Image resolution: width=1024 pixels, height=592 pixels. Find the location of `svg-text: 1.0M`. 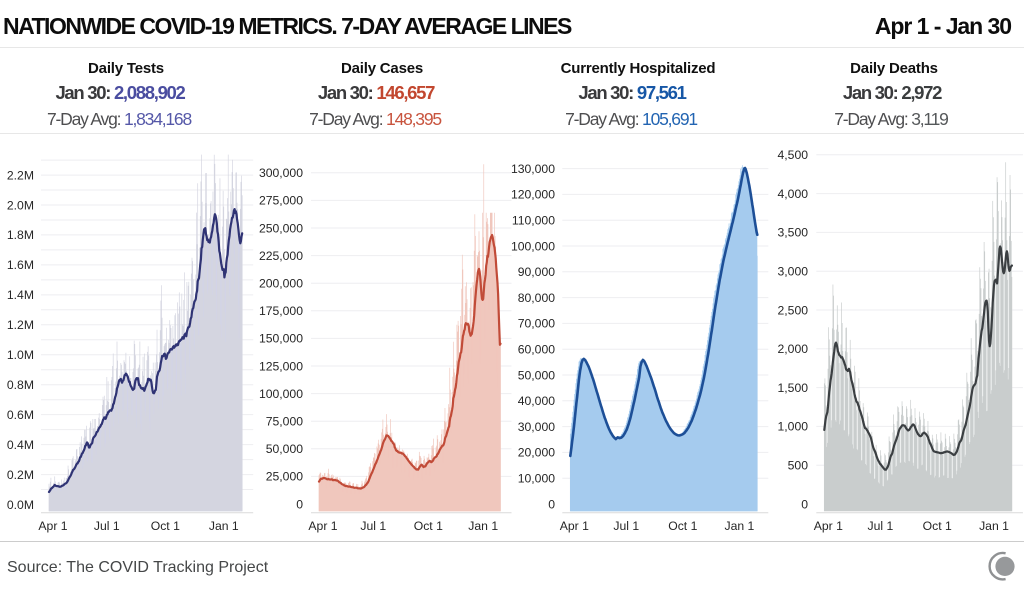

svg-text: 1.0M is located at coordinates (20, 355).